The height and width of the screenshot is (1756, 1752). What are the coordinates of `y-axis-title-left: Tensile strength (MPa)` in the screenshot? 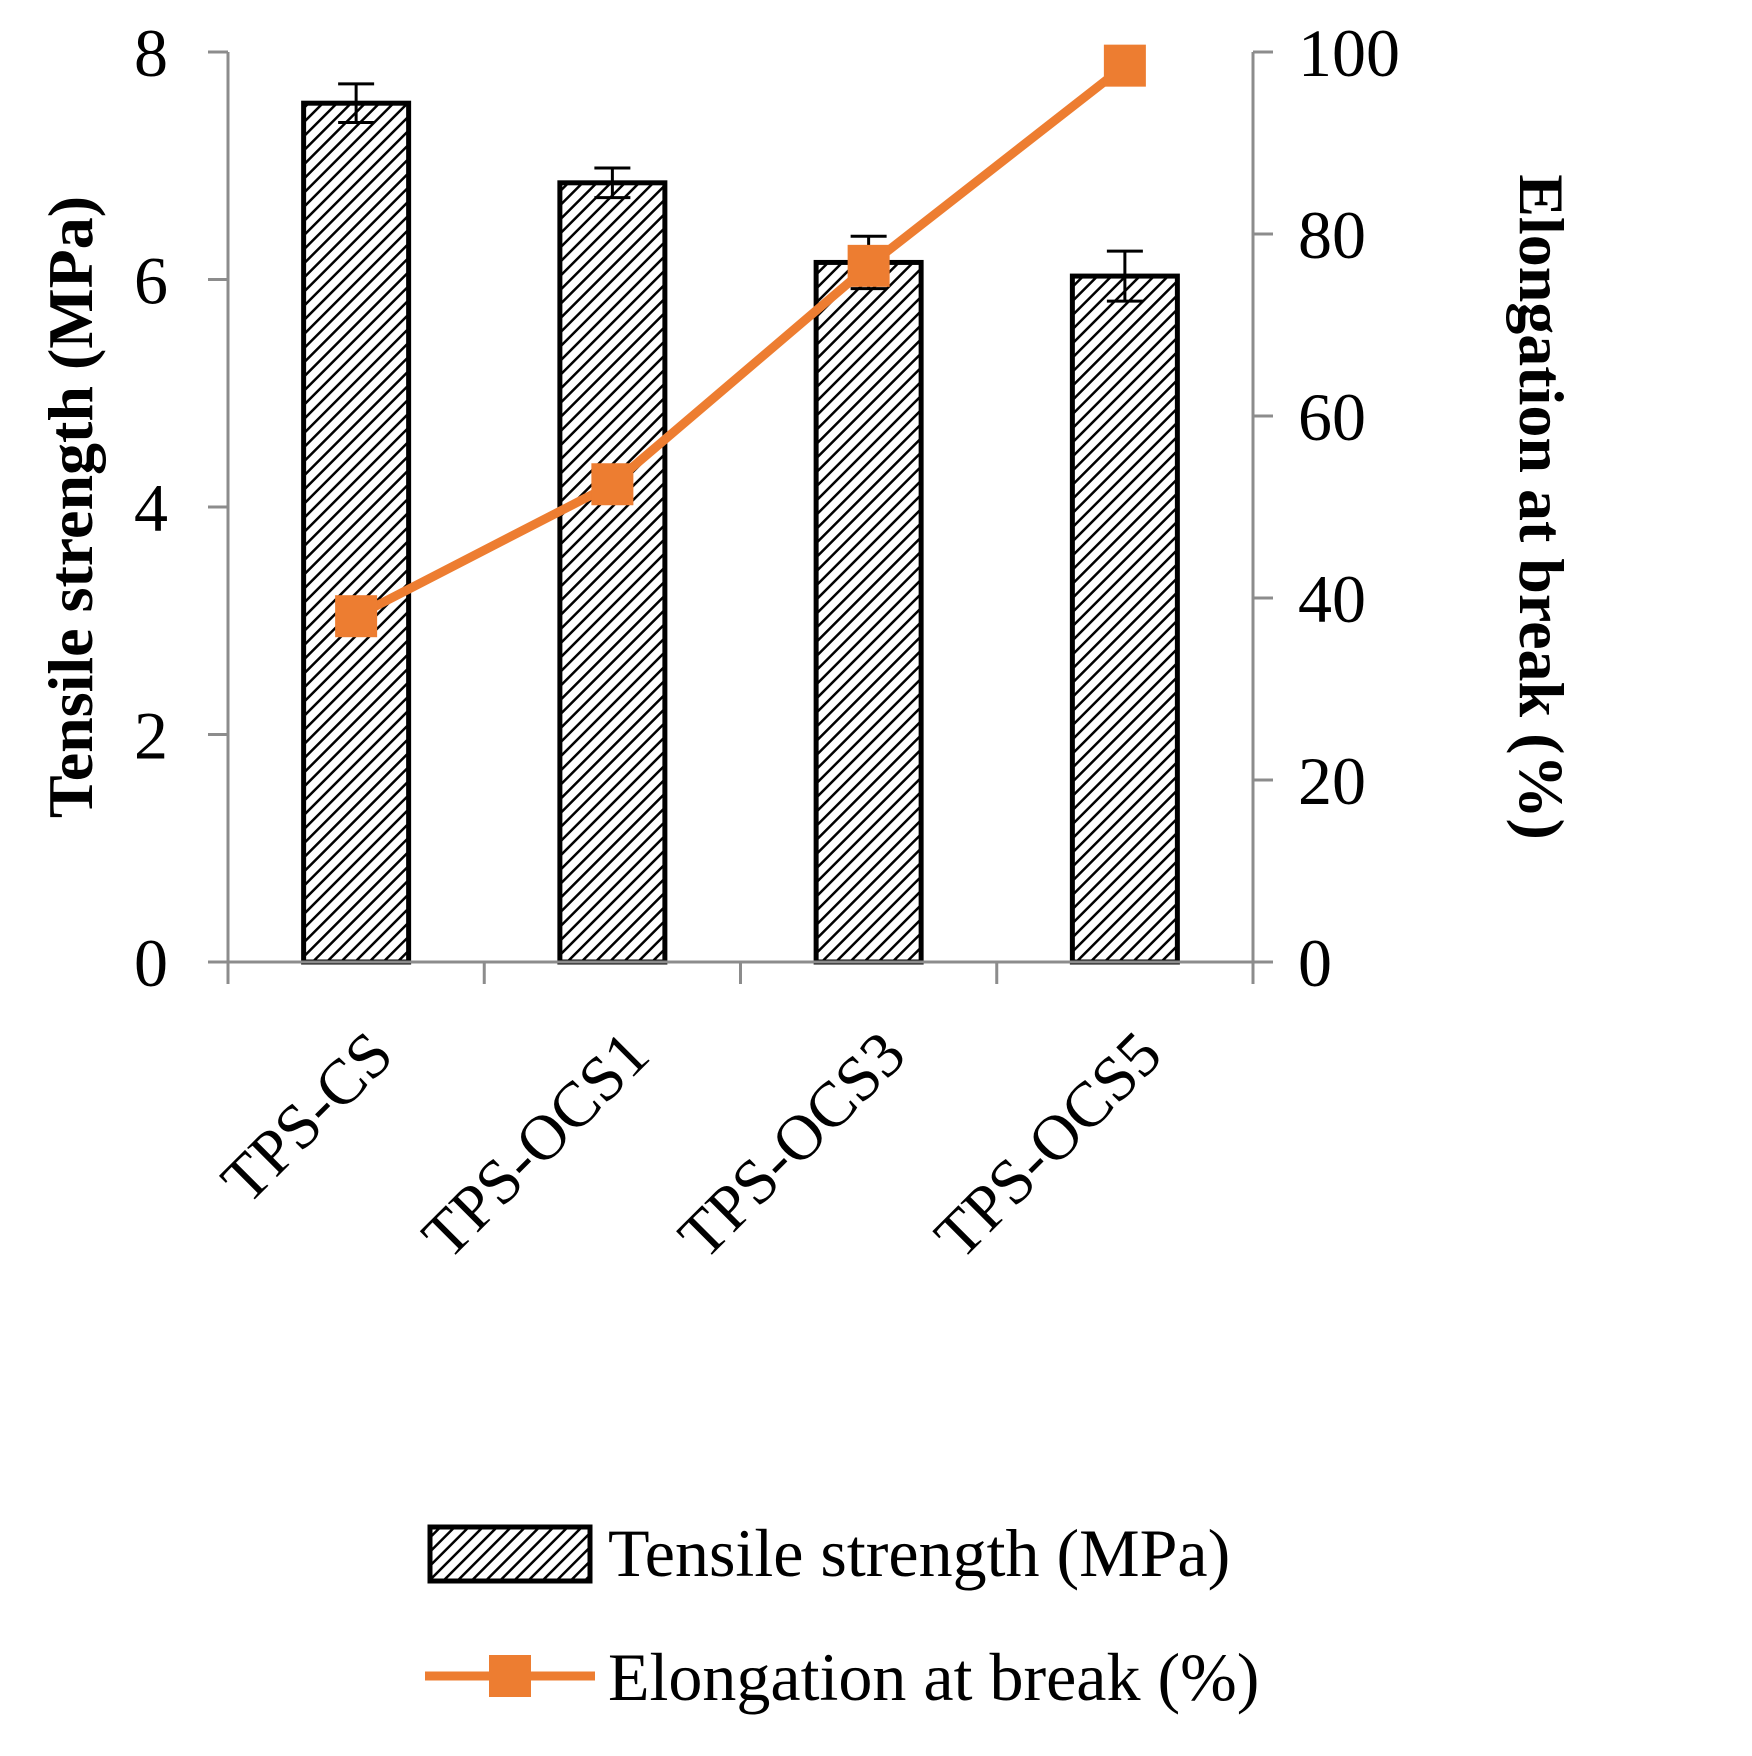 It's located at (70, 507).